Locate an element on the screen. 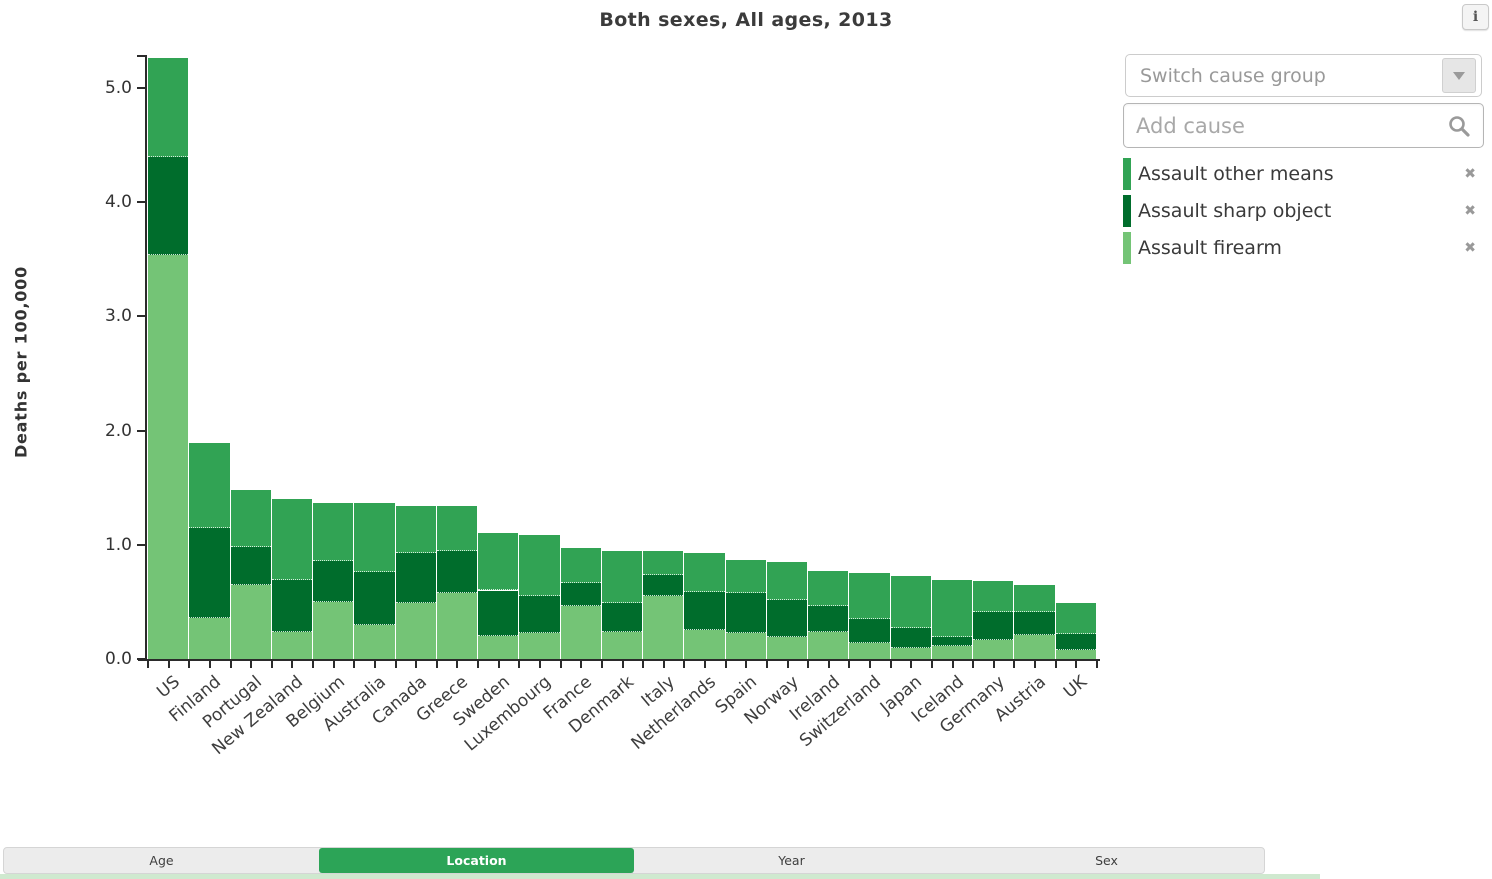 Image resolution: width=1492 pixels, height=879 pixels. tab-sex: Sex is located at coordinates (1106, 860).